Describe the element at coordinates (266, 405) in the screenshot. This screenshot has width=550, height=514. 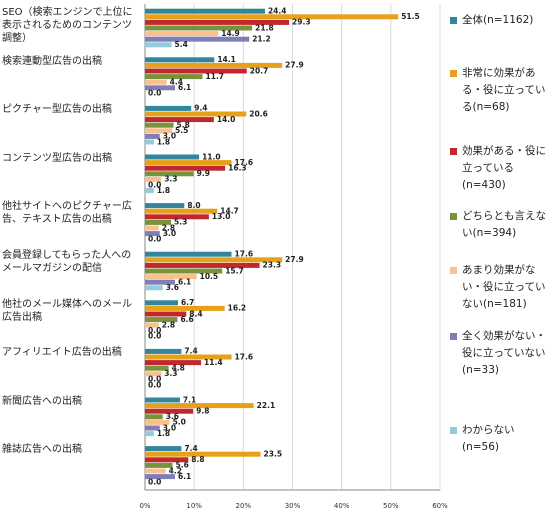
I see `data-label: 22.1` at that location.